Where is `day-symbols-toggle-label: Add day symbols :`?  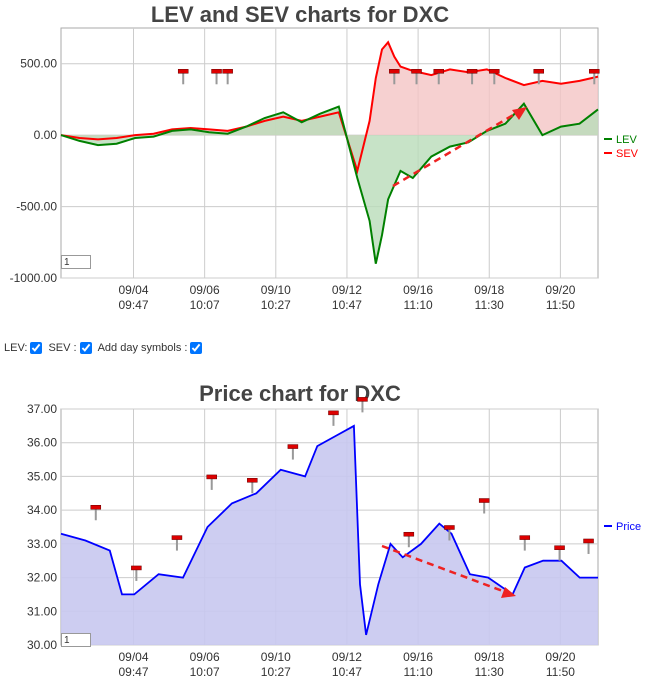
day-symbols-toggle-label: Add day symbols : is located at coordinates (142, 348).